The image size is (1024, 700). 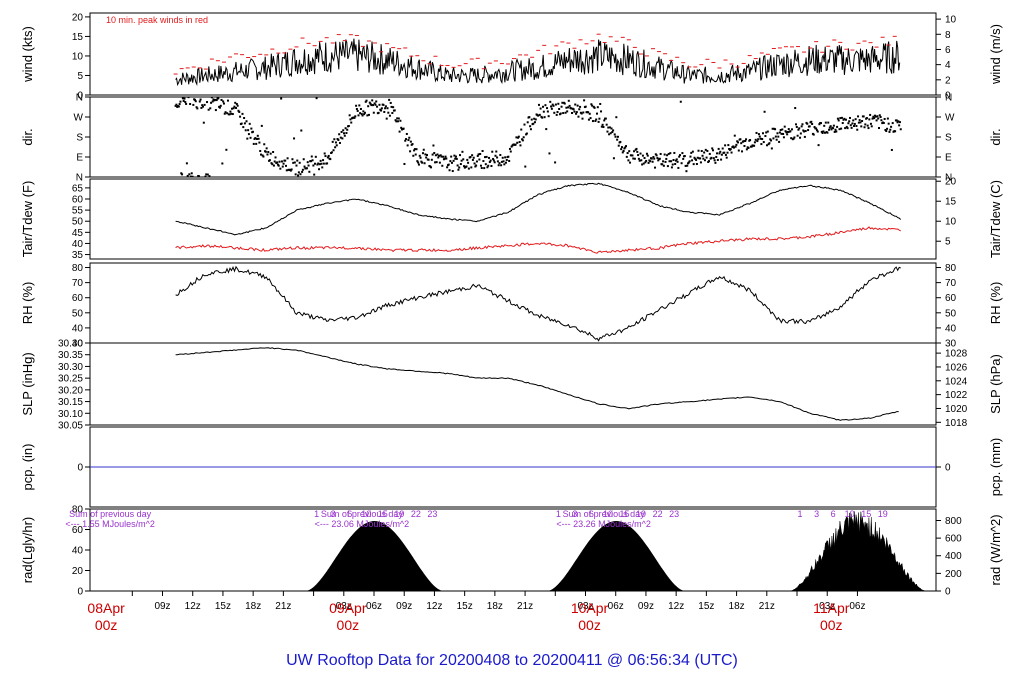 What do you see at coordinates (80, 468) in the screenshot?
I see `ytick-label-left-pcp: 0` at bounding box center [80, 468].